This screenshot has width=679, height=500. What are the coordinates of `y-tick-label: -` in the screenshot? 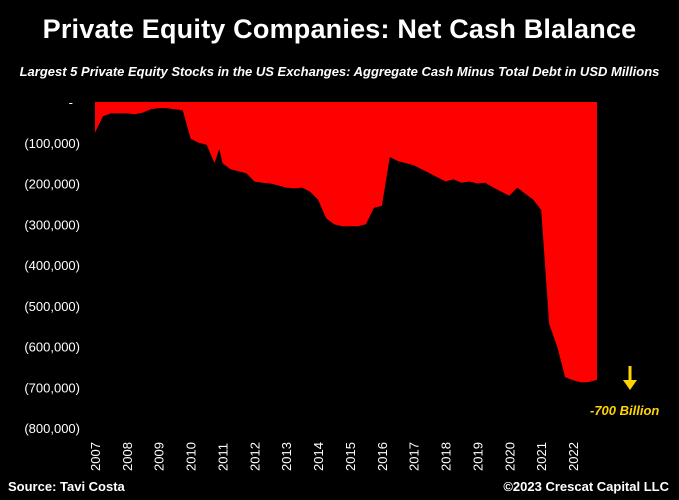 It's located at (71, 102).